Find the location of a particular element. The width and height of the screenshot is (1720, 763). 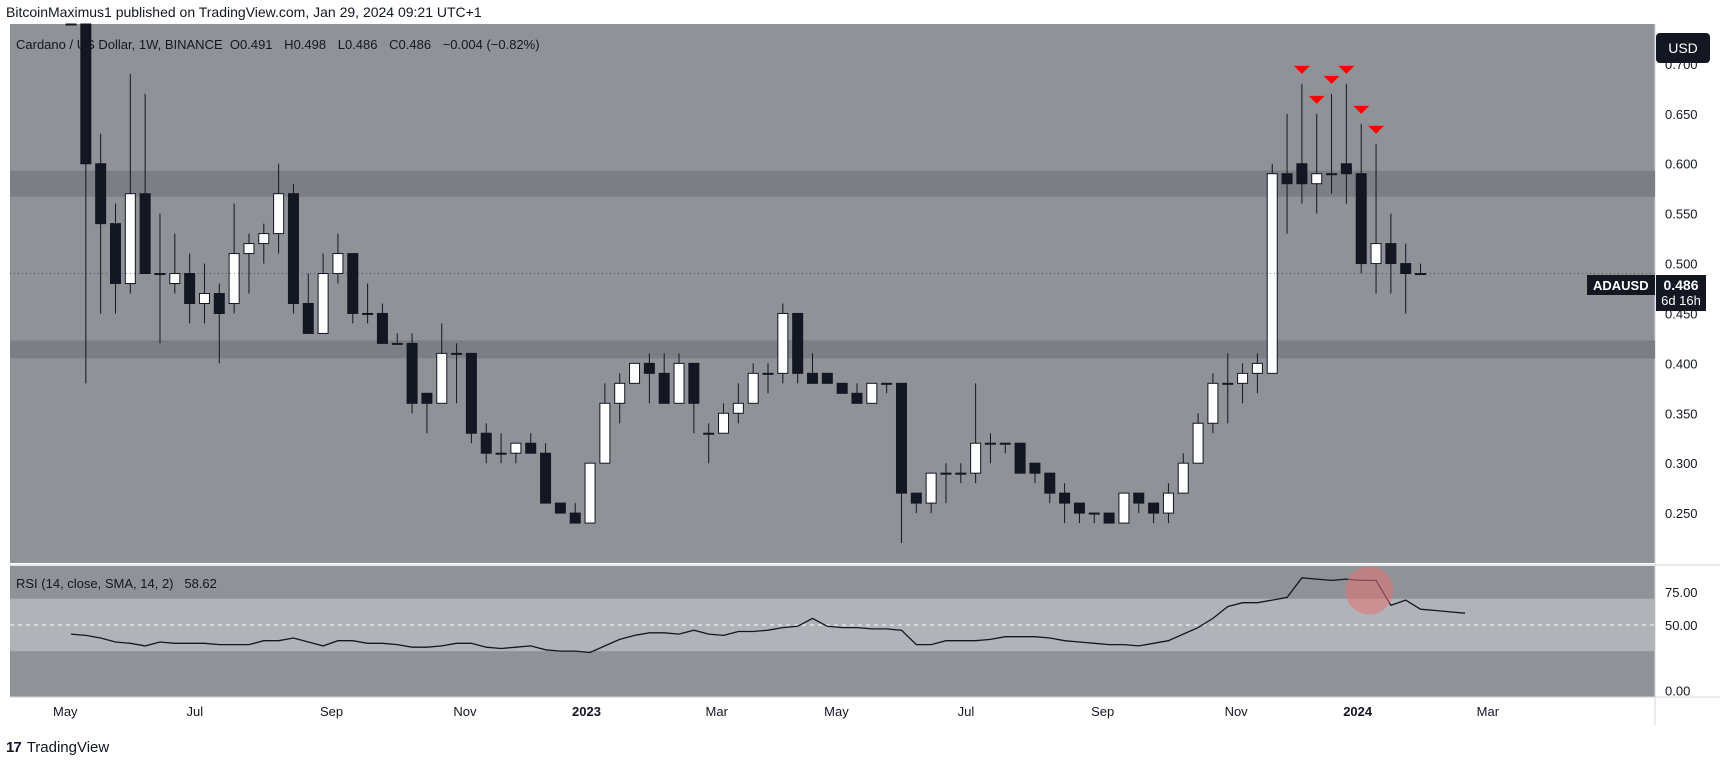

footer-brand: 17 TradingView is located at coordinates (57, 747).